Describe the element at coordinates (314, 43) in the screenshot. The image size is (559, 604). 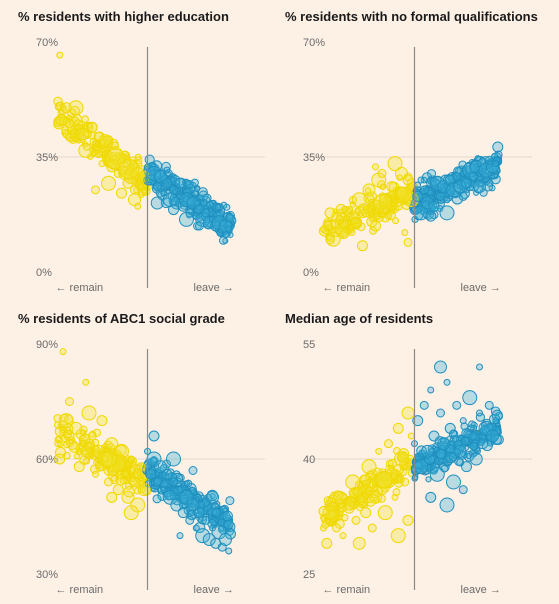
I see `y-tick-label: 70%` at that location.